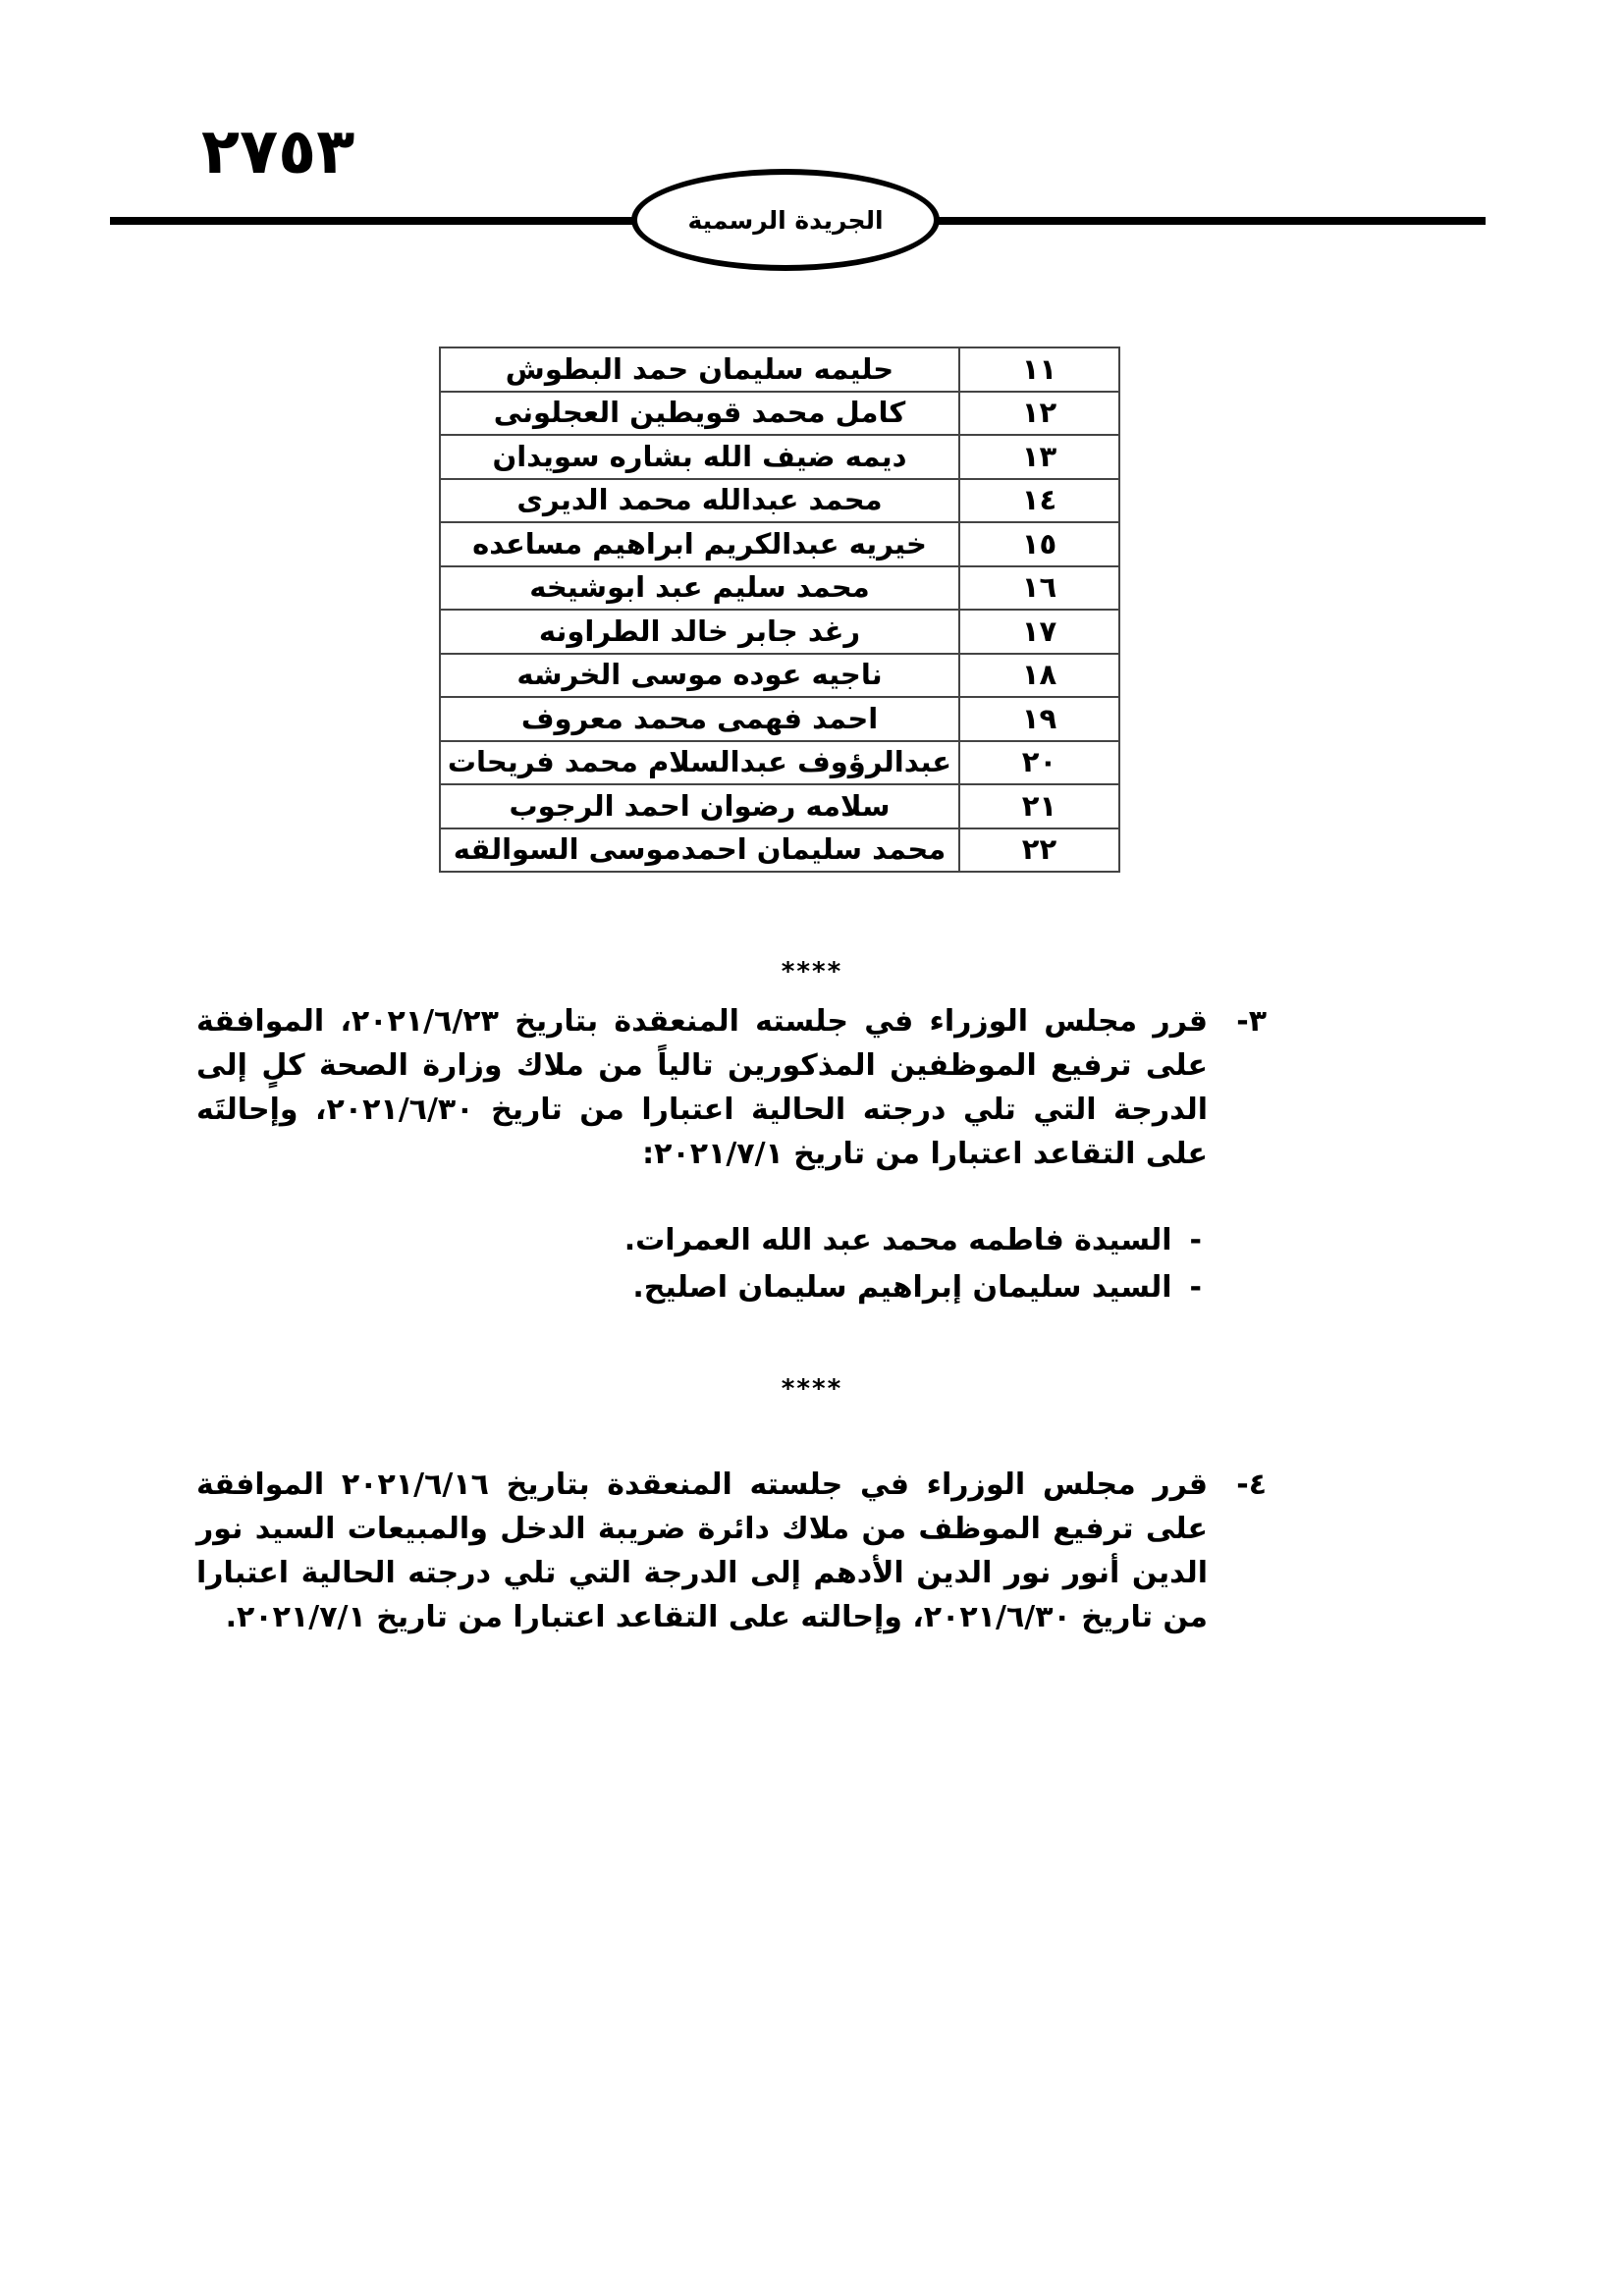 The width and height of the screenshot is (1624, 2296). Describe the element at coordinates (699, 370) in the screenshot. I see `employee-name: حليمه سليمان حمد البطوش` at that location.